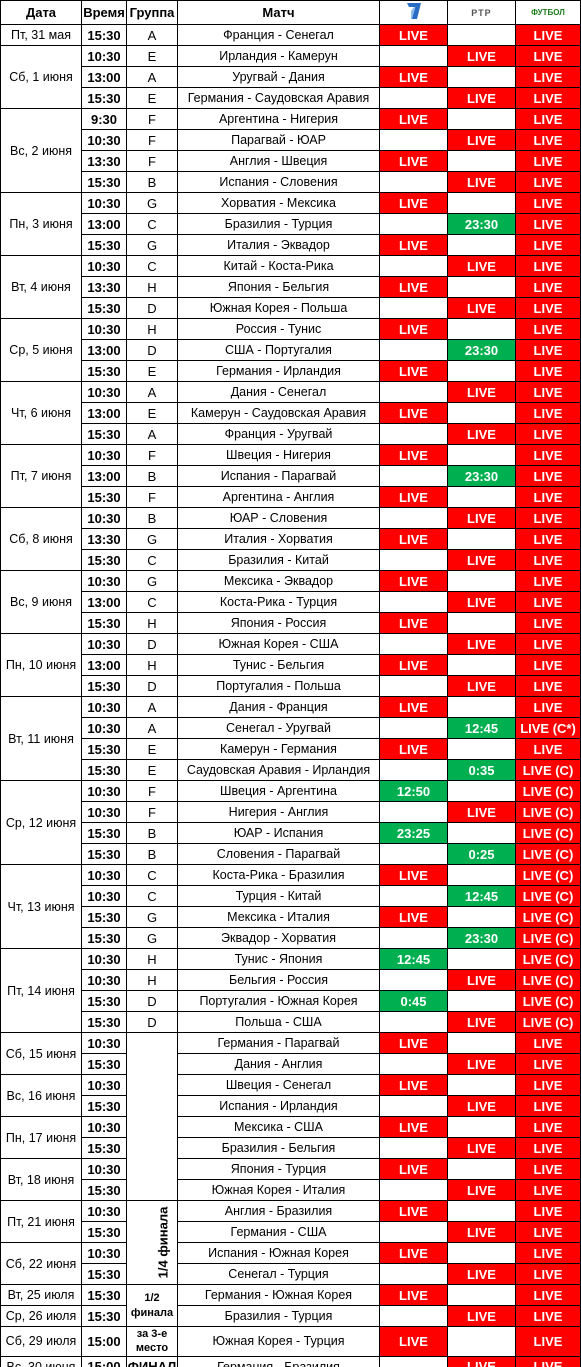  What do you see at coordinates (104, 539) in the screenshot?
I see `time-cell: 13:30` at bounding box center [104, 539].